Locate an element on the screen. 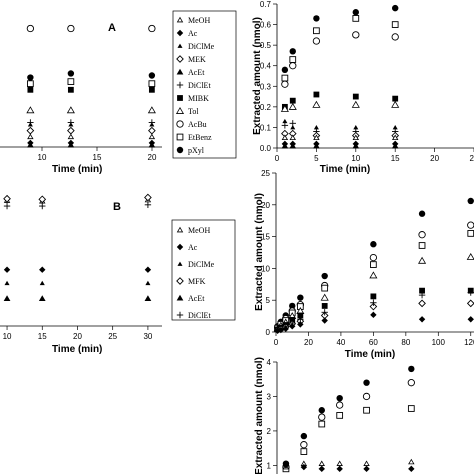 The width and height of the screenshot is (474, 474). legend-label-mibk: MIBK is located at coordinates (198, 98).